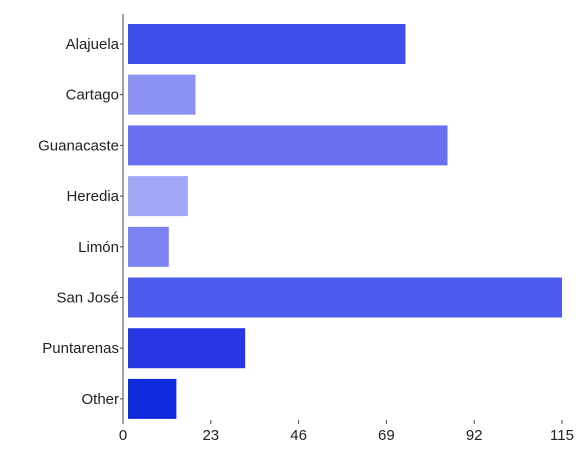 The image size is (579, 451). Describe the element at coordinates (92, 196) in the screenshot. I see `category-label: Heredia` at that location.